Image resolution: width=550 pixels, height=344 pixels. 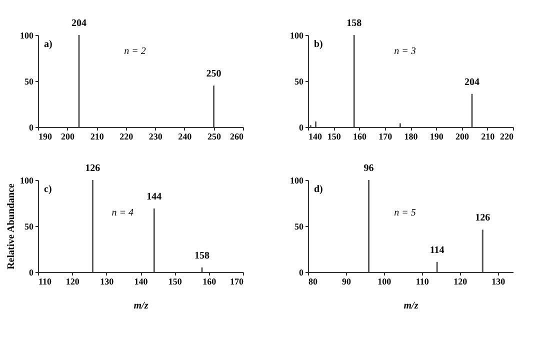 What do you see at coordinates (155, 137) in the screenshot?
I see `x-tick-label: 230` at bounding box center [155, 137].